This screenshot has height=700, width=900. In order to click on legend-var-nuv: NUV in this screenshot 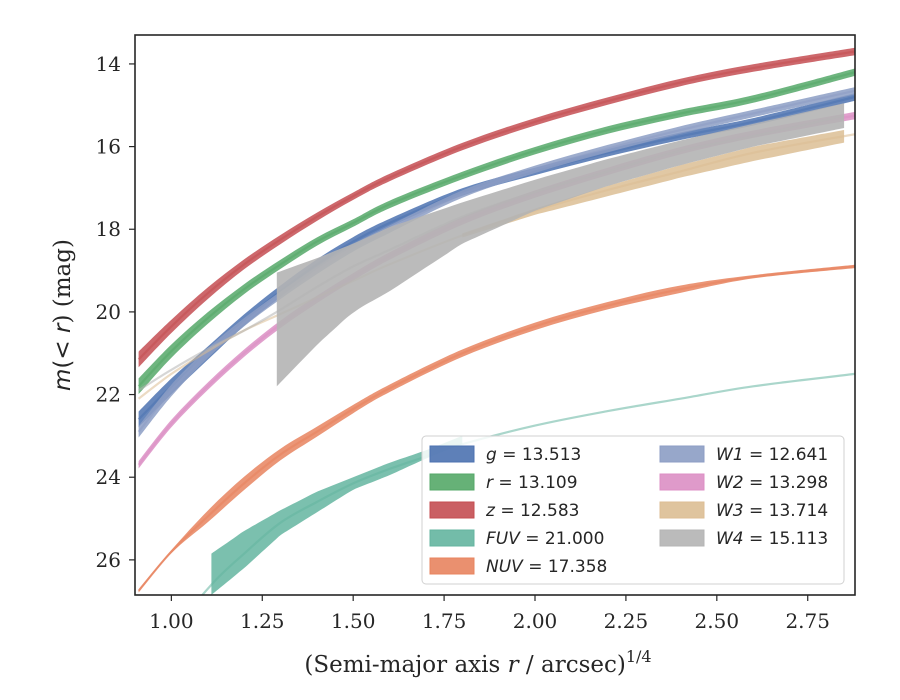, I will do `click(505, 567)`.